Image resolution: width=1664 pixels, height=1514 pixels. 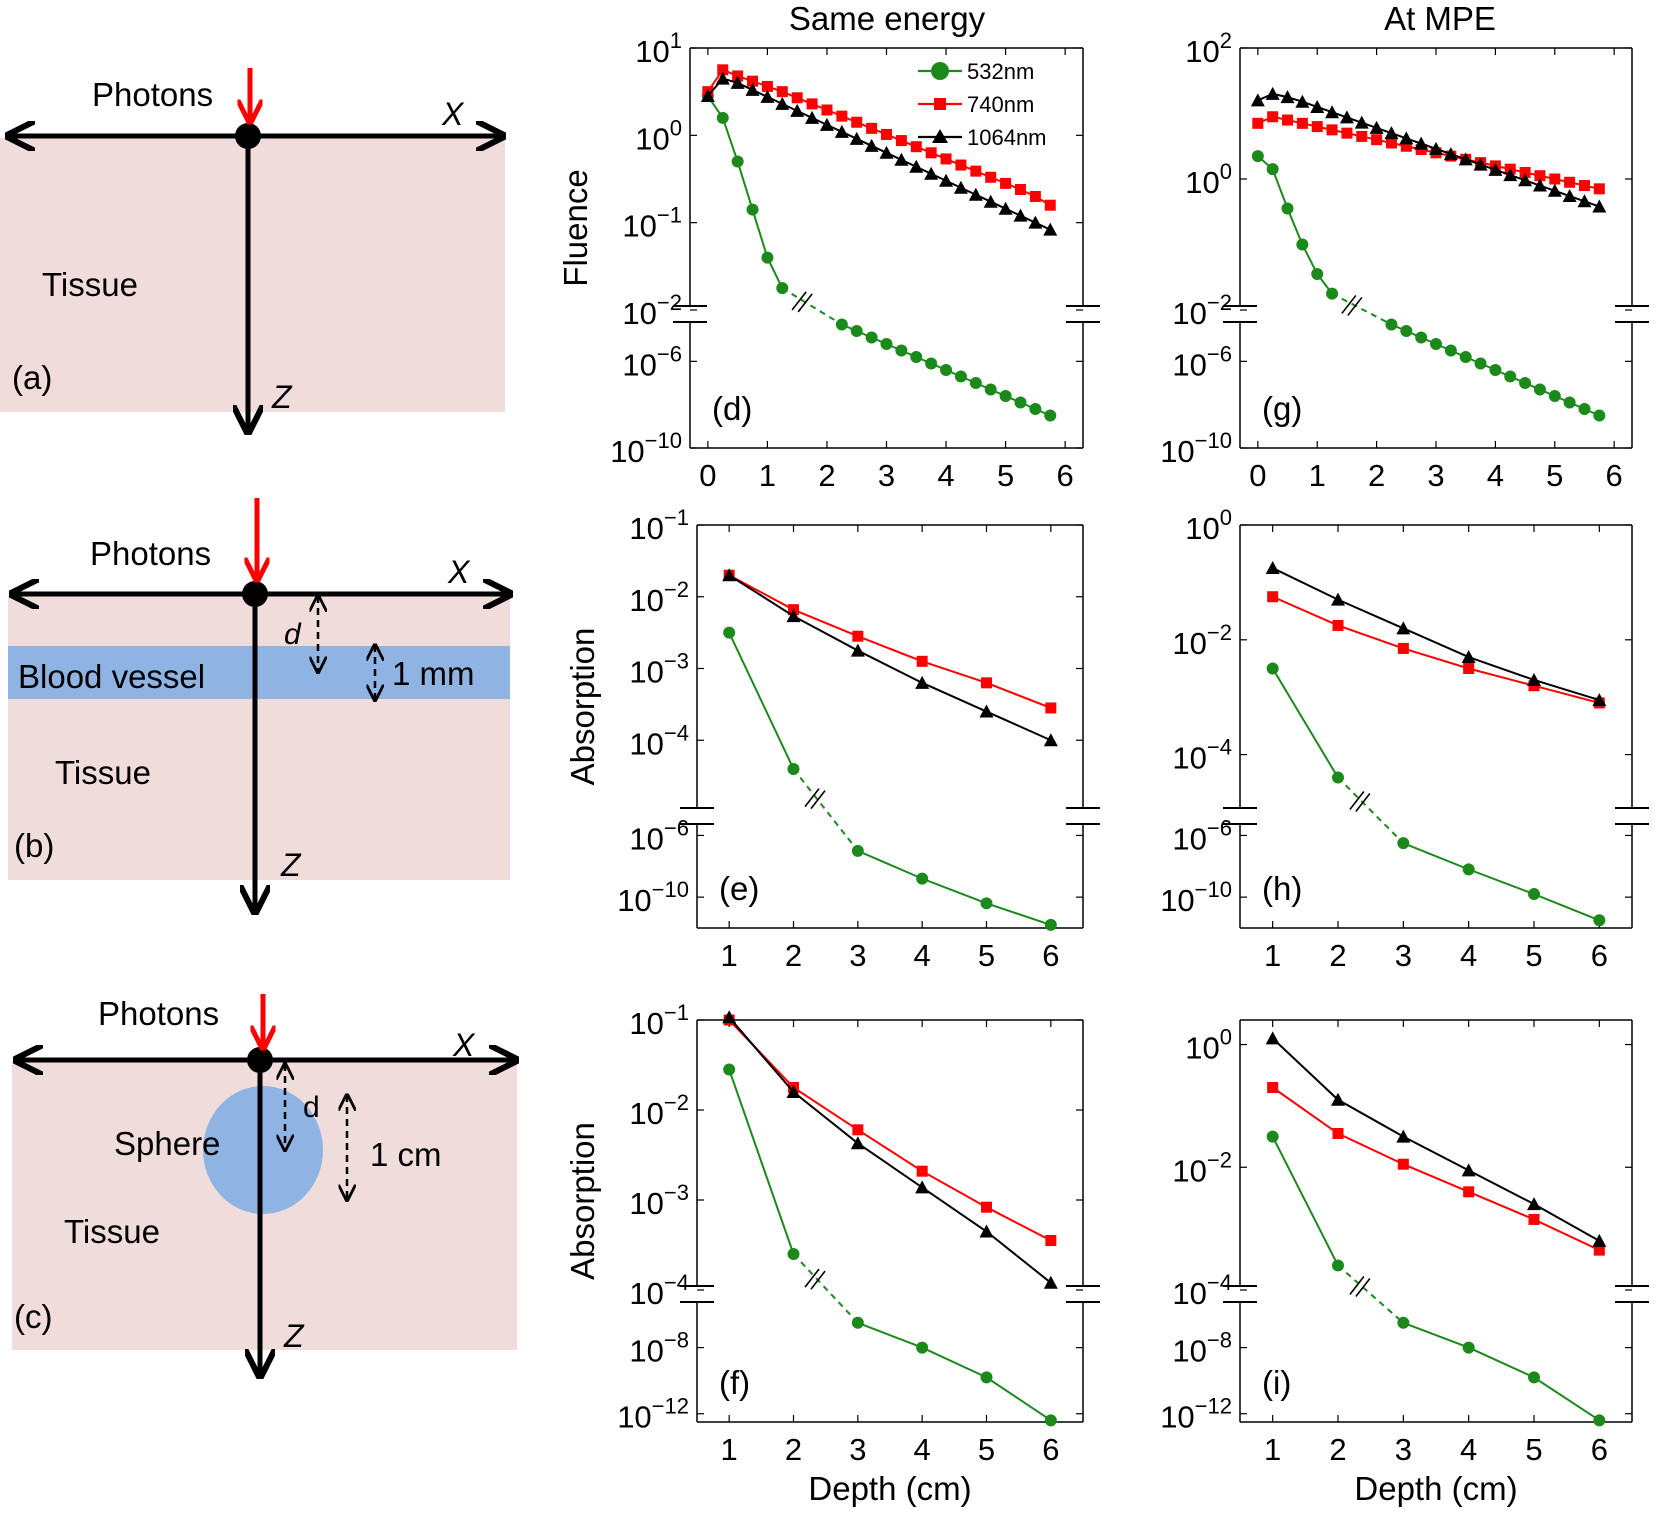 What do you see at coordinates (252, 250) in the screenshot?
I see `schematic-a: Photons X Z Tissue (a)` at bounding box center [252, 250].